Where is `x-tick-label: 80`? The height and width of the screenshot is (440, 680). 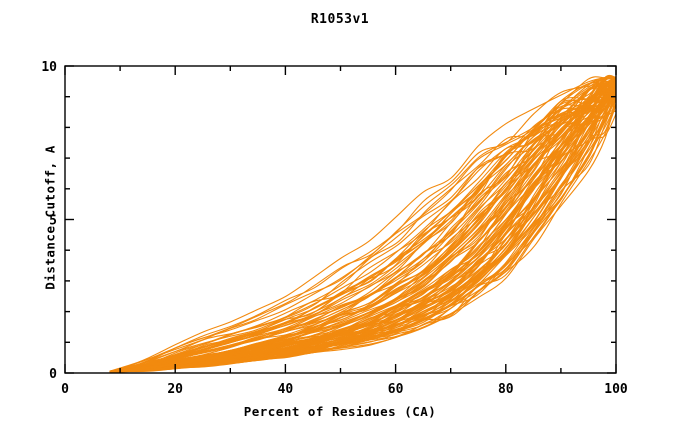 x-tick-label: 80 is located at coordinates (506, 389).